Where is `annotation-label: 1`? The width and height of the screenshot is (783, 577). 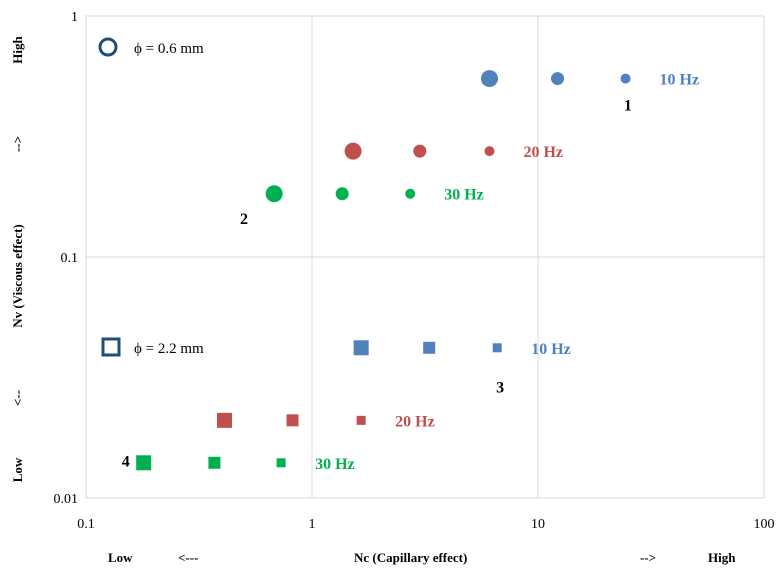 annotation-label: 1 is located at coordinates (628, 105).